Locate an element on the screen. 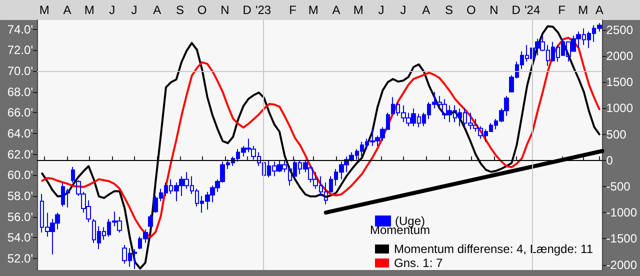 The height and width of the screenshot is (276, 640). y2-tick-label: 0 is located at coordinates (610, 160).